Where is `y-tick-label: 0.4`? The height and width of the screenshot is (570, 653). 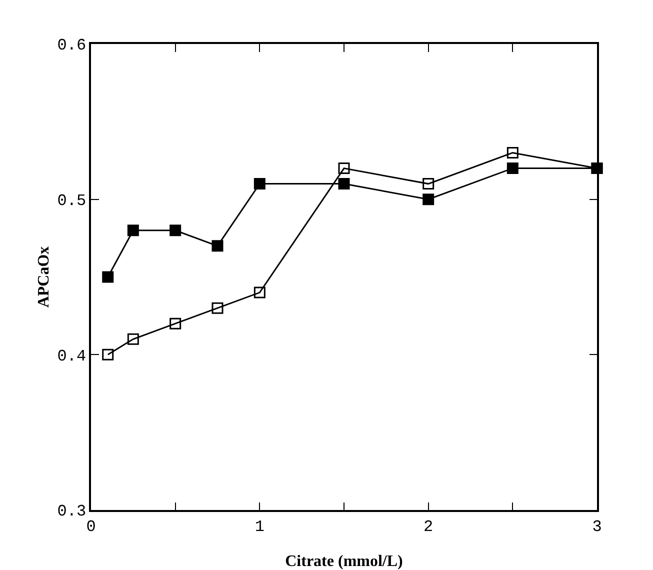 y-tick-label: 0.4 is located at coordinates (71, 356).